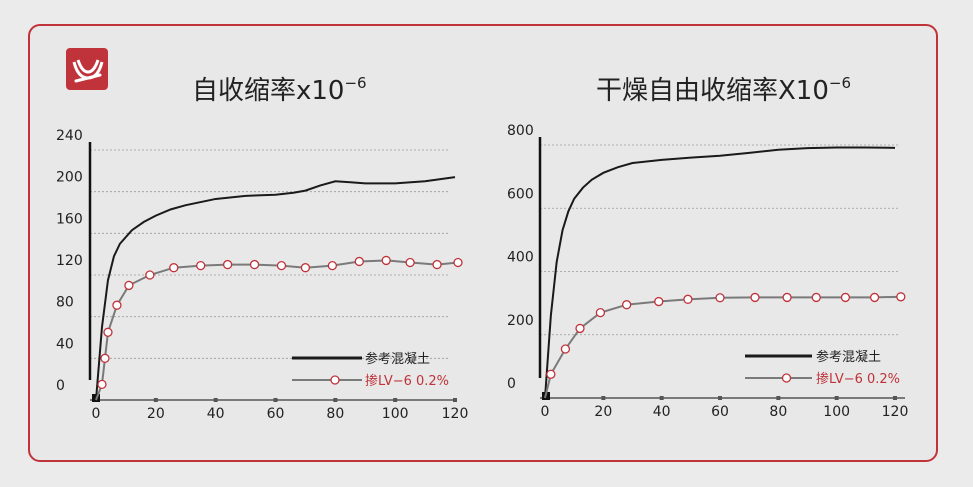 This screenshot has height=487, width=973. I want to click on c2-x-tick-label: 80, so click(778, 412).